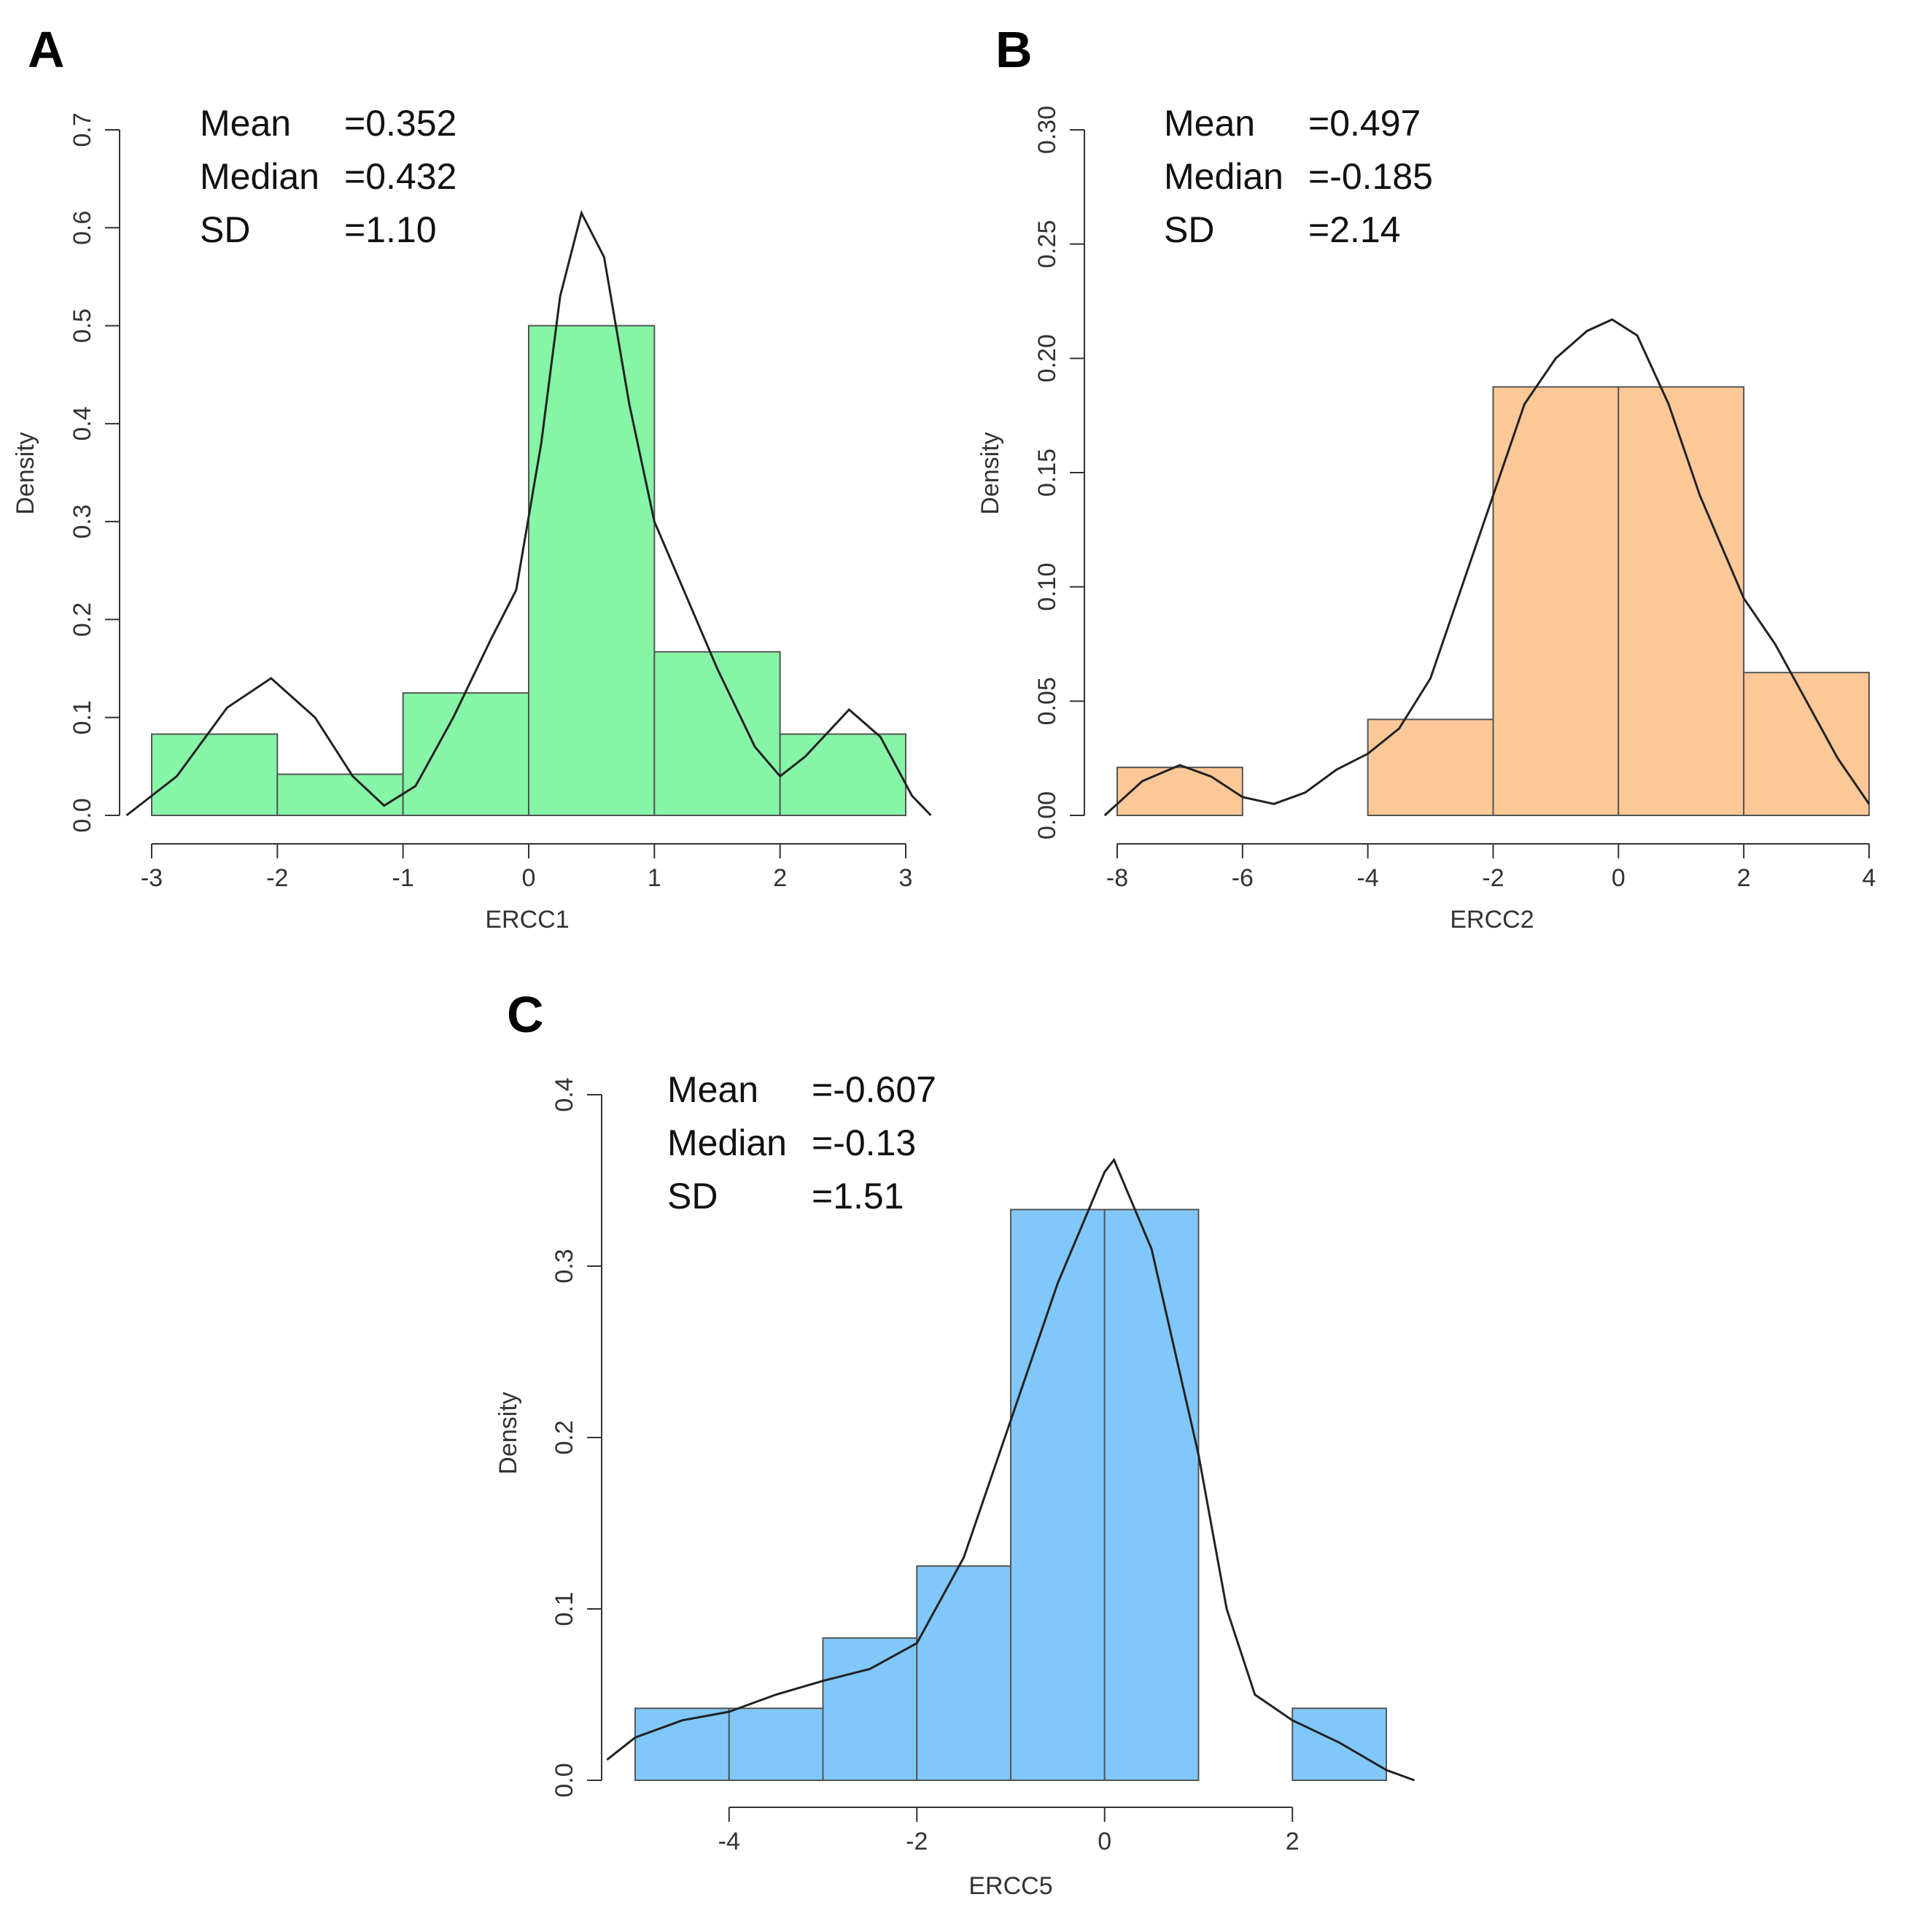 The width and height of the screenshot is (1915, 1932). I want to click on stat-value: =-0.13, so click(864, 1143).